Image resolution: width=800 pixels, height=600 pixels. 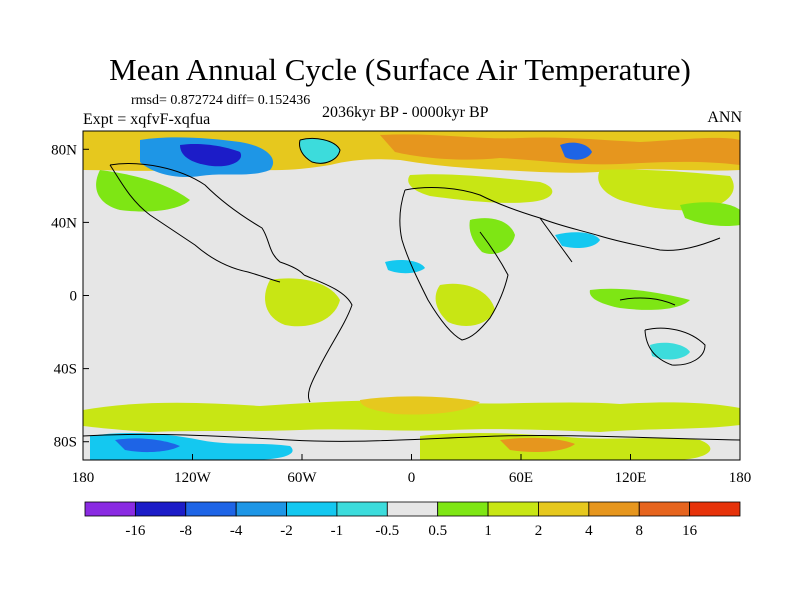 I want to click on experiment-label: Expt = xqfvF-xqfua, so click(x=147, y=119).